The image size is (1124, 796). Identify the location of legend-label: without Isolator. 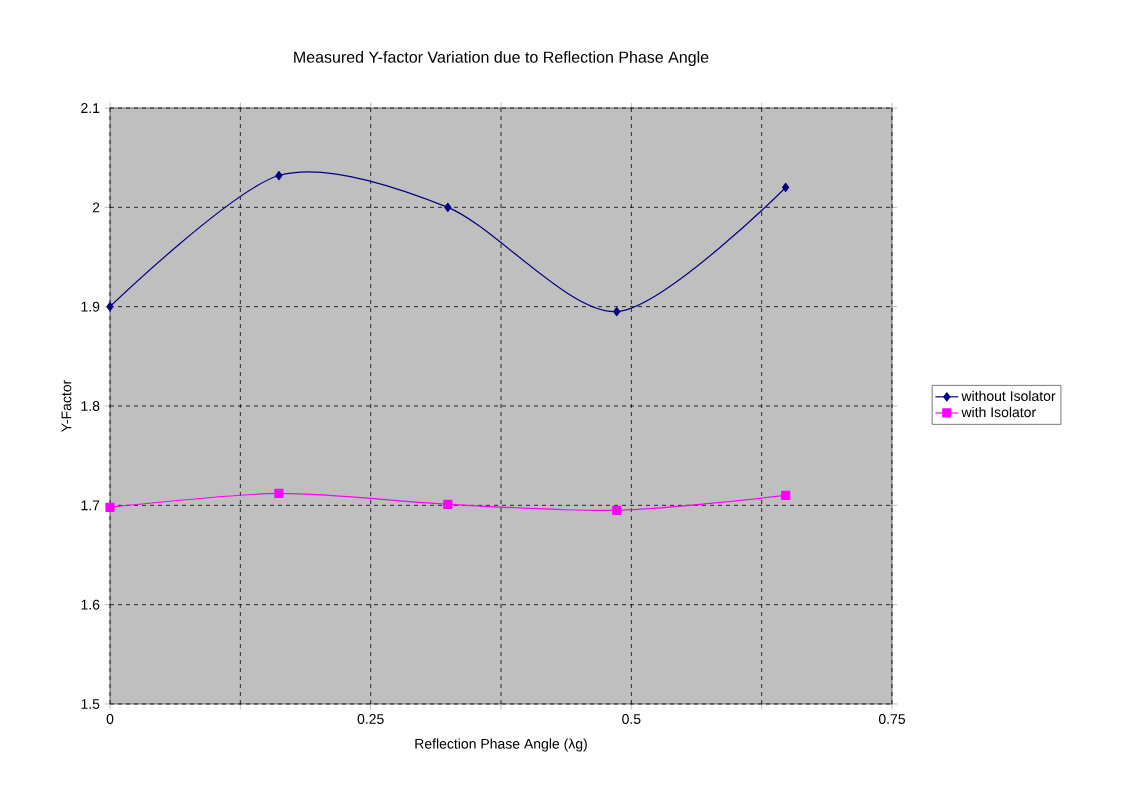
(1008, 396).